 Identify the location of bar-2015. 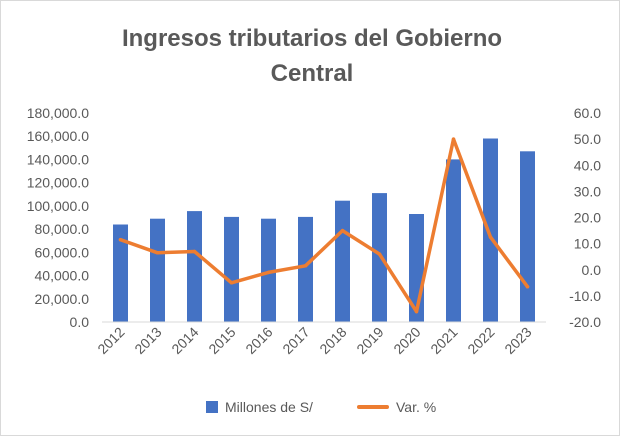
(231, 269).